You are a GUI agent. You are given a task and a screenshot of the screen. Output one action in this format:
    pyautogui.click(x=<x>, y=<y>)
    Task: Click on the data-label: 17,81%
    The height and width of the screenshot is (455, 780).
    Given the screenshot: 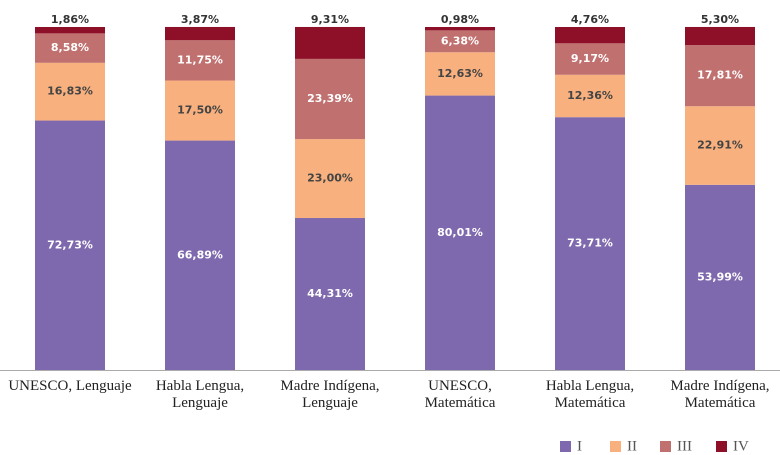 What is the action you would take?
    pyautogui.click(x=720, y=75)
    